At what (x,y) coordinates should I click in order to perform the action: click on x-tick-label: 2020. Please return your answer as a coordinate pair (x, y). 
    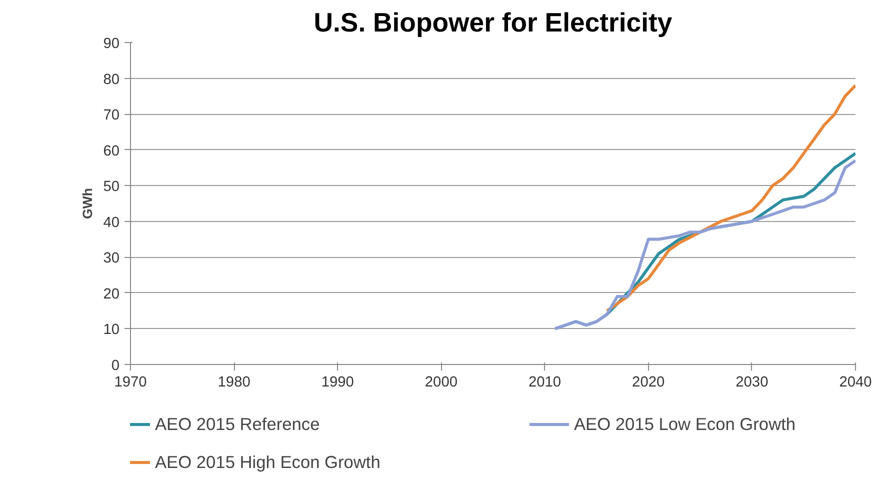
    Looking at the image, I should click on (648, 382).